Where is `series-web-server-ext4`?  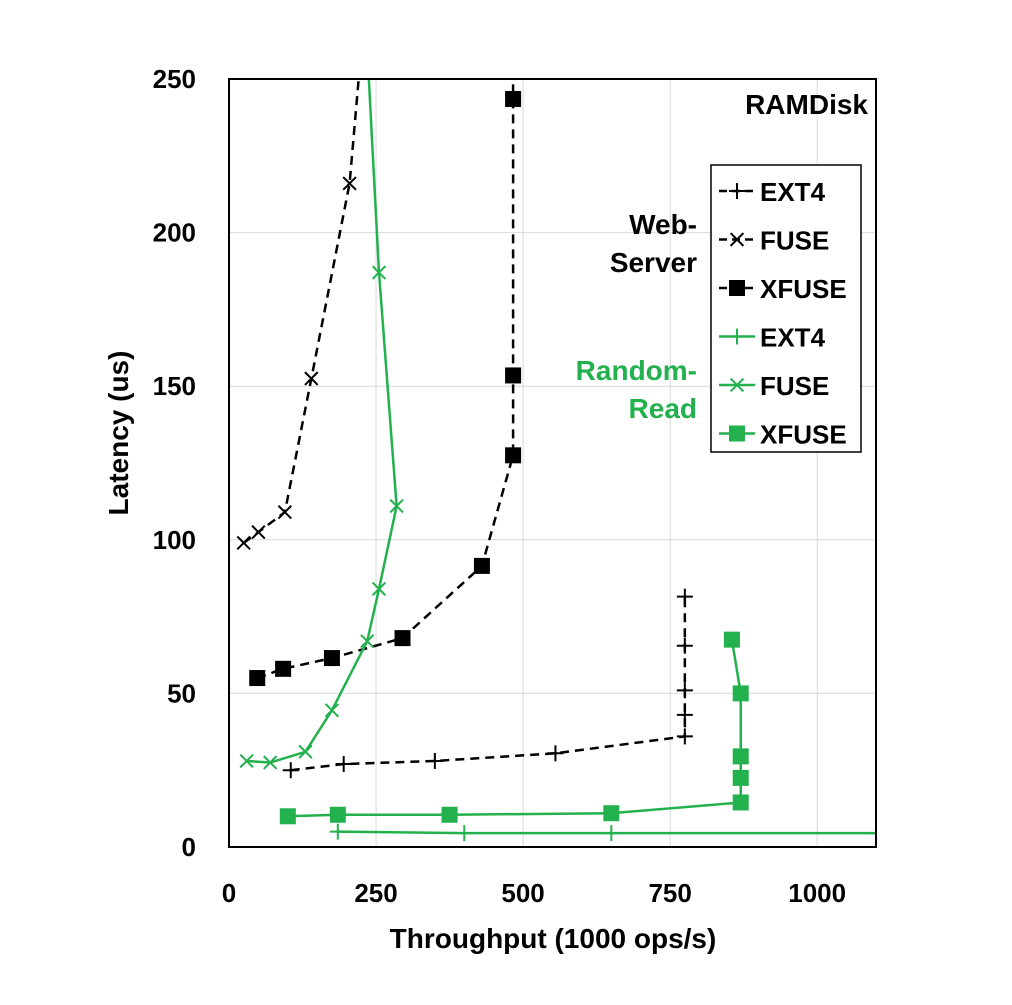
series-web-server-ext4 is located at coordinates (487, 683).